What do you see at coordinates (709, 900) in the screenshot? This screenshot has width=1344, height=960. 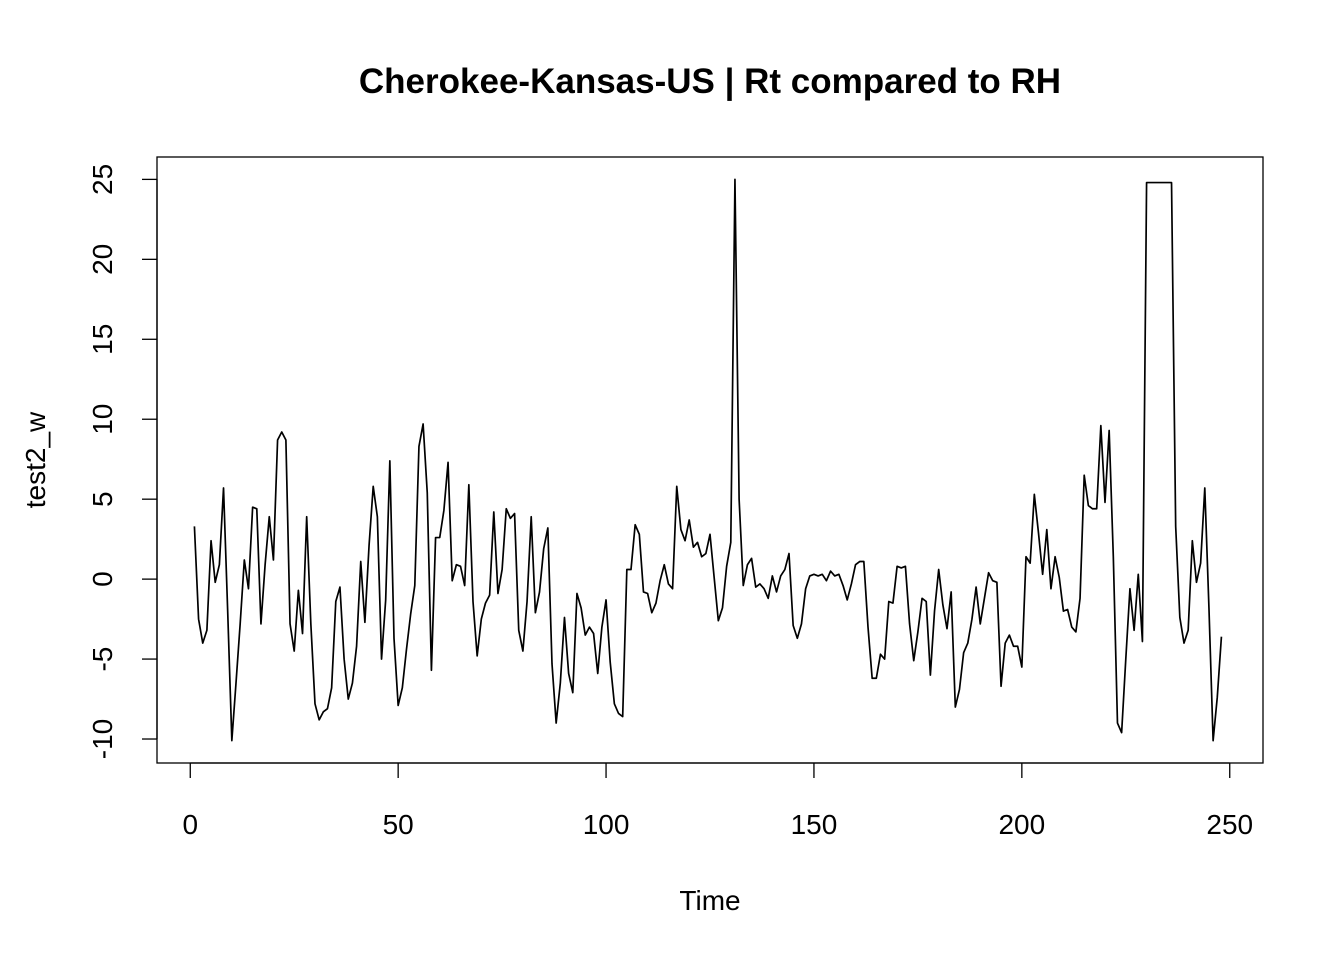 I see `x-axis-label: Time` at bounding box center [709, 900].